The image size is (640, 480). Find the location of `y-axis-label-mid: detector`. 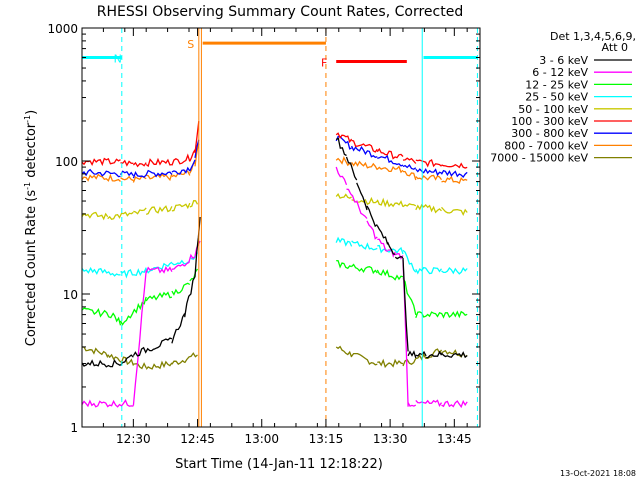

y-axis-label-mid: detector is located at coordinates (31, 152).